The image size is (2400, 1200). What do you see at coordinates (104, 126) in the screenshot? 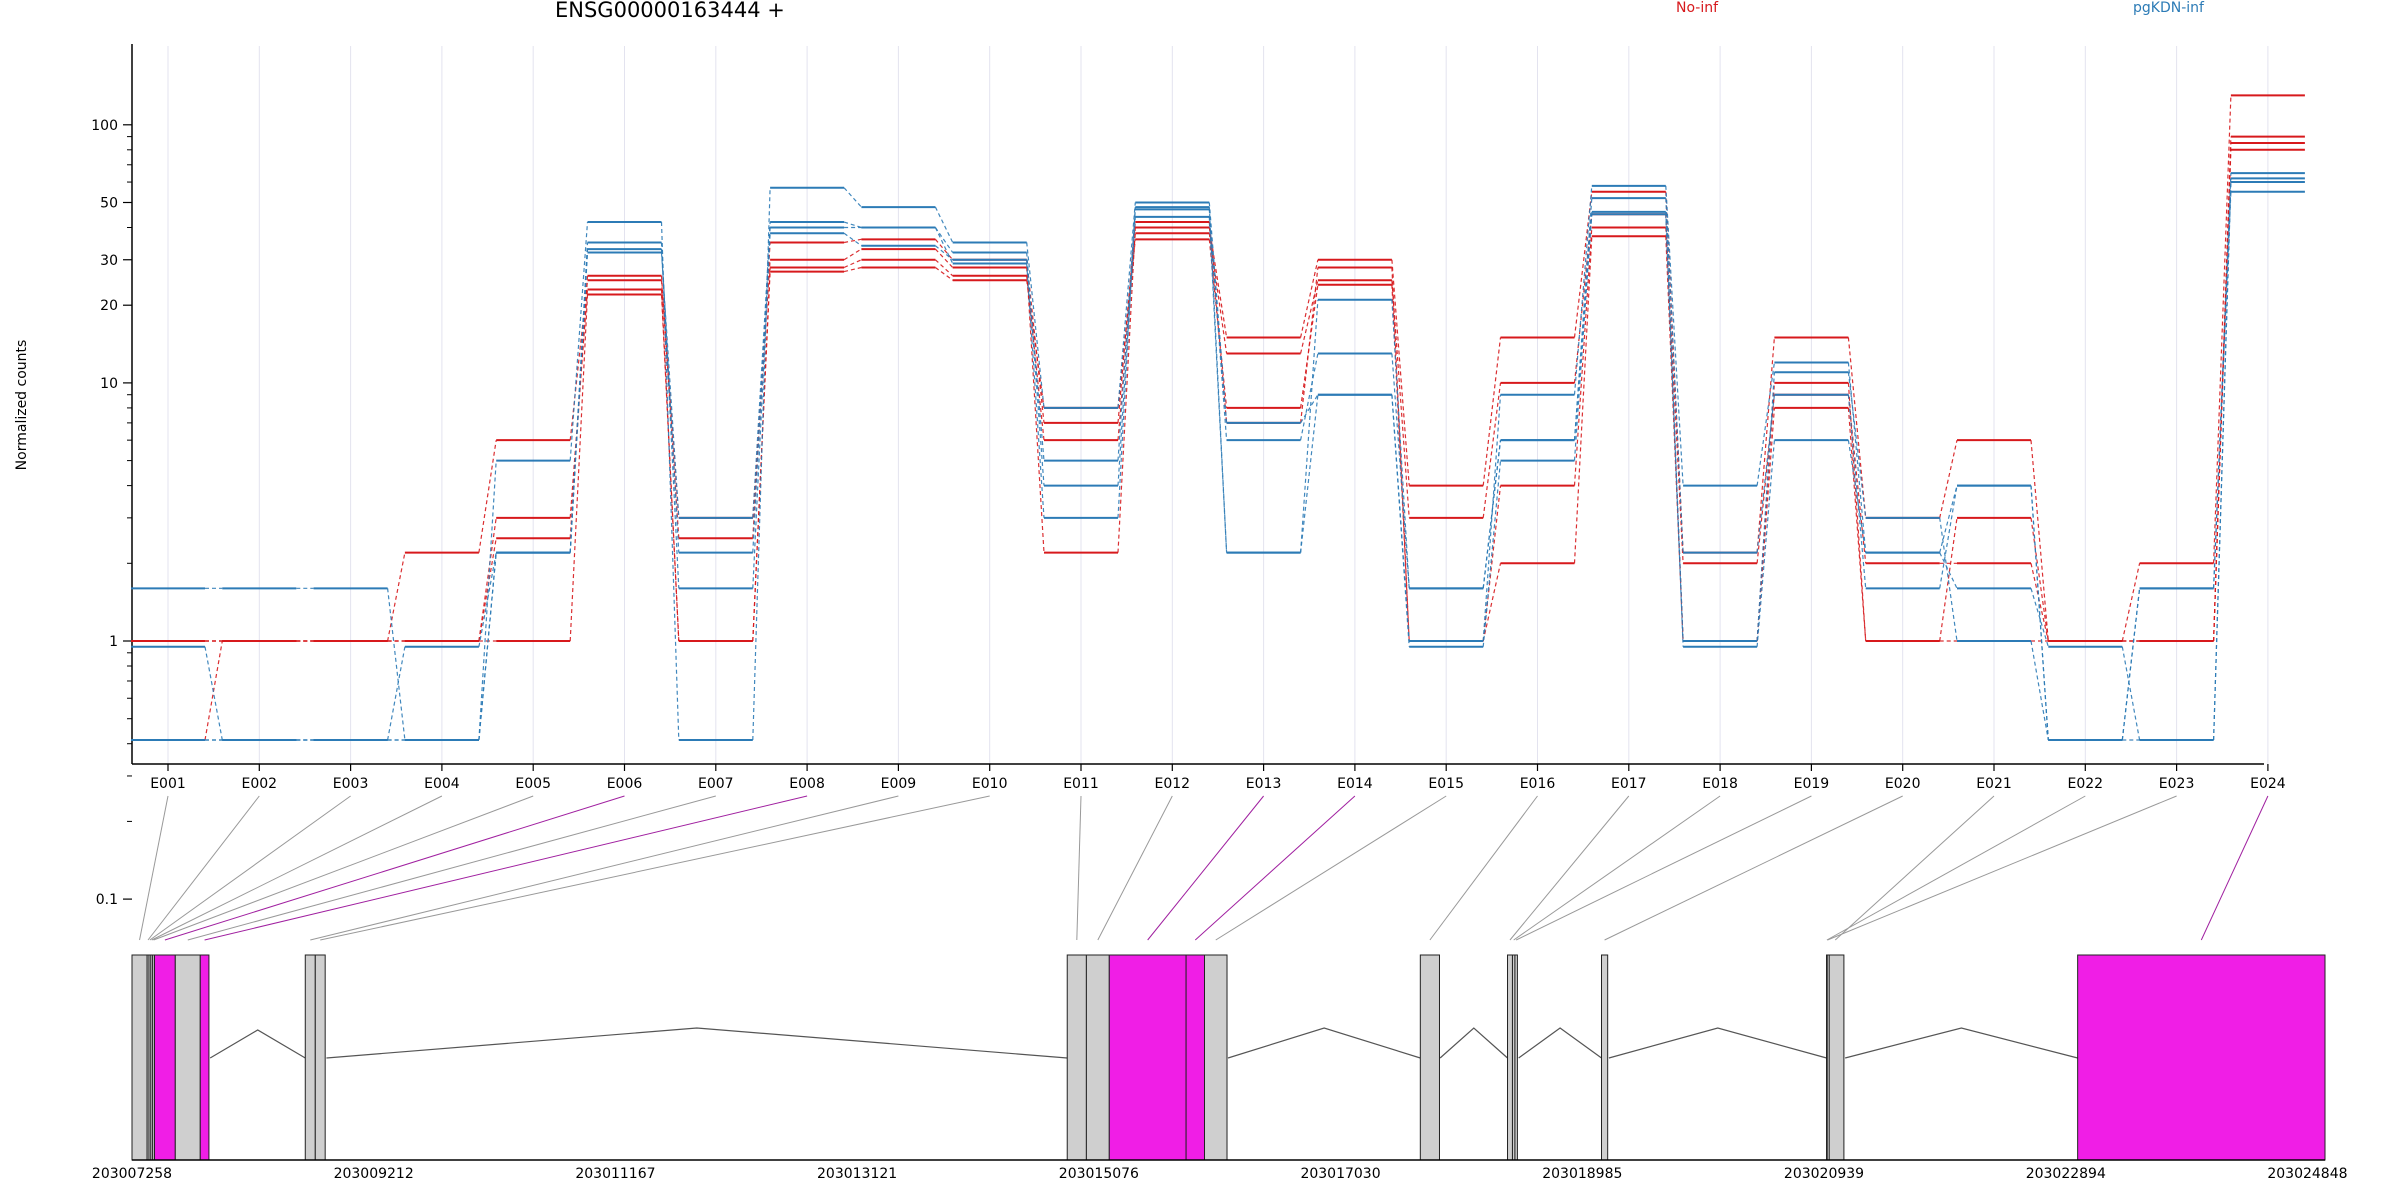
I see `y-tick-label: 100` at bounding box center [104, 126].